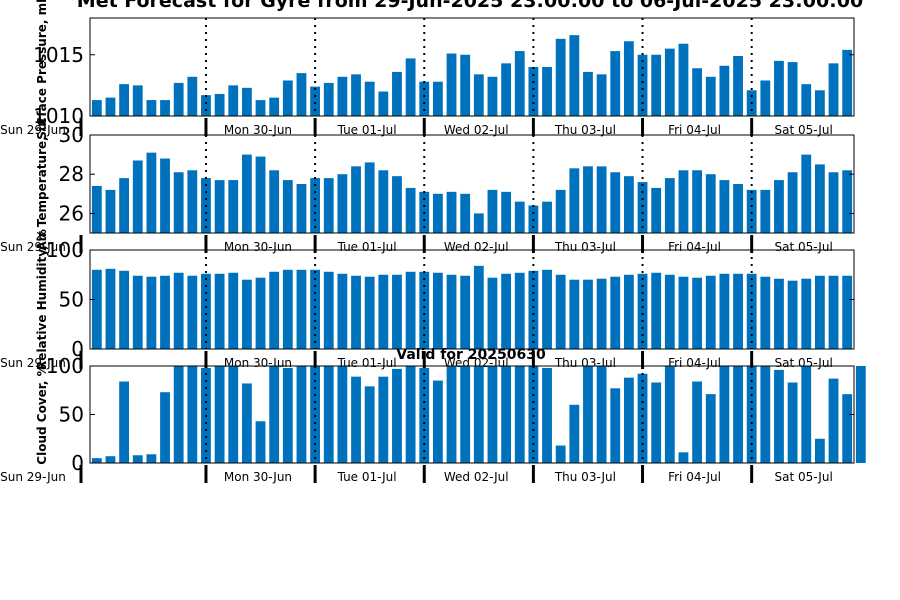 The height and width of the screenshot is (600, 900). Describe the element at coordinates (258, 477) in the screenshot. I see `x-tick-label: Mon 30-Jun` at that location.